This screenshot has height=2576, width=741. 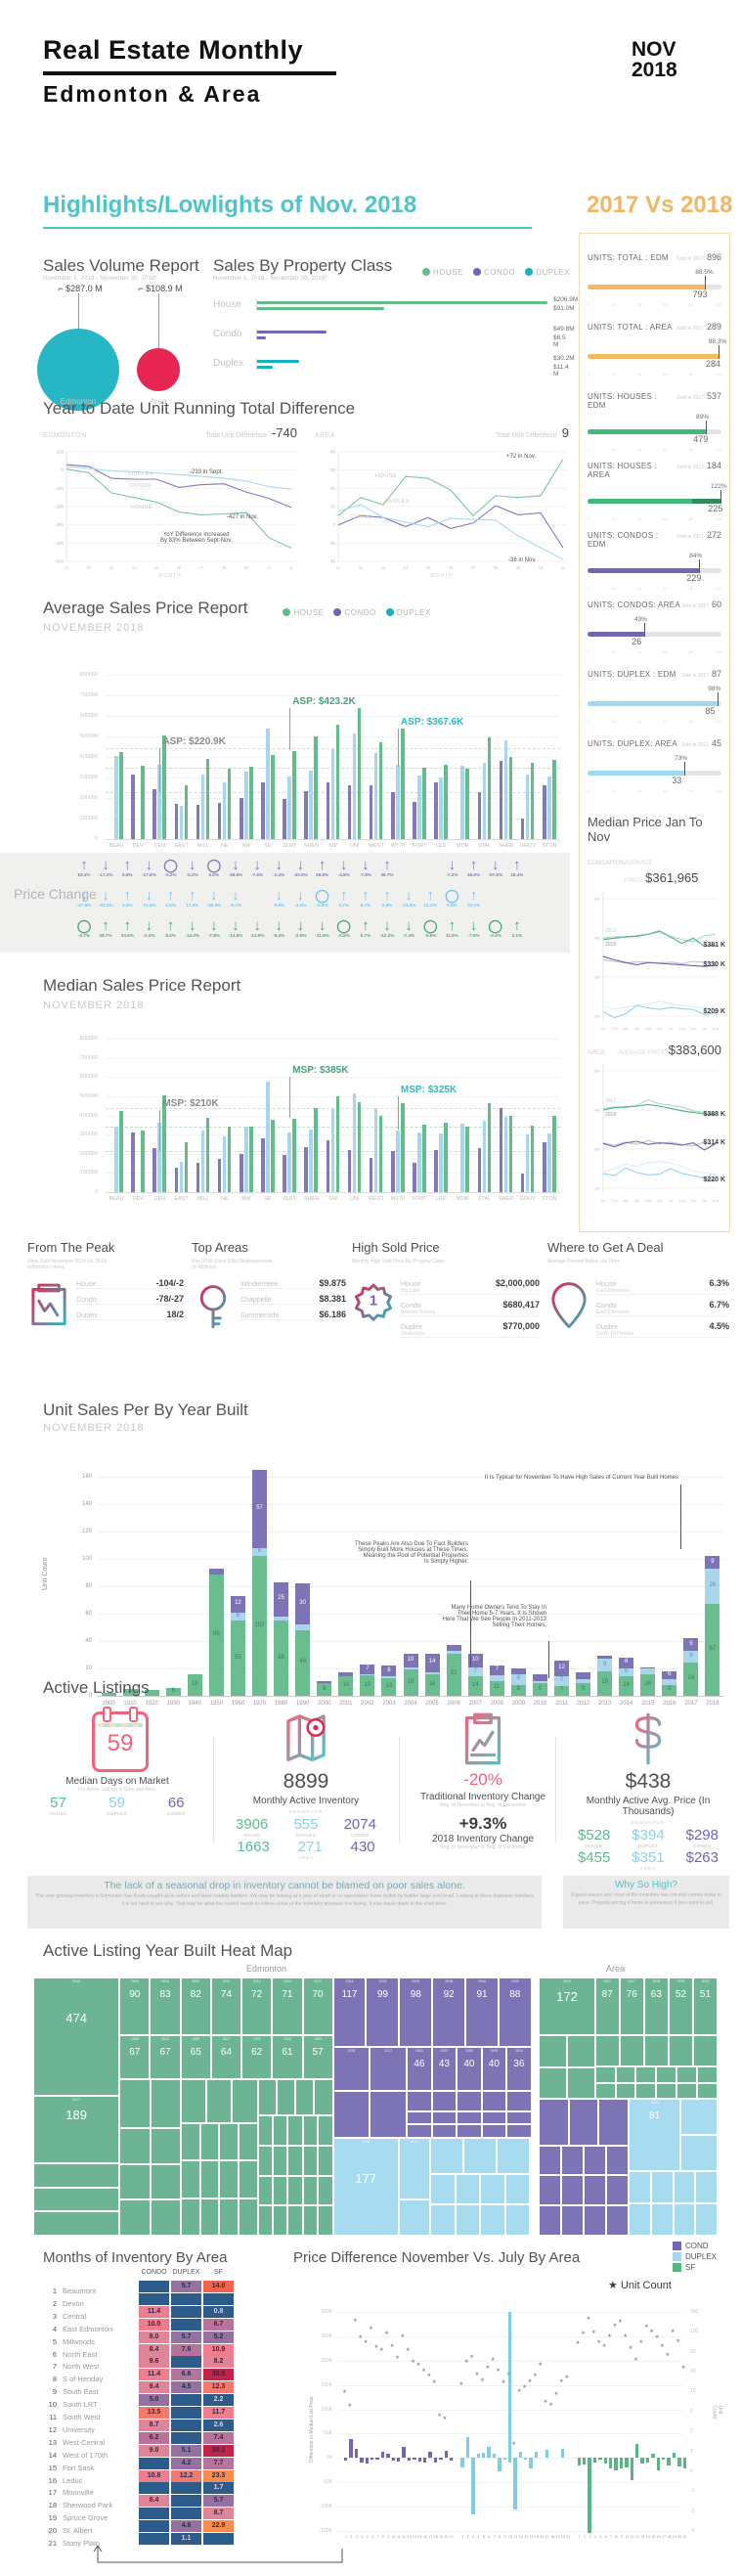 What do you see at coordinates (96, 1192) in the screenshot?
I see `y-tick: 0` at bounding box center [96, 1192].